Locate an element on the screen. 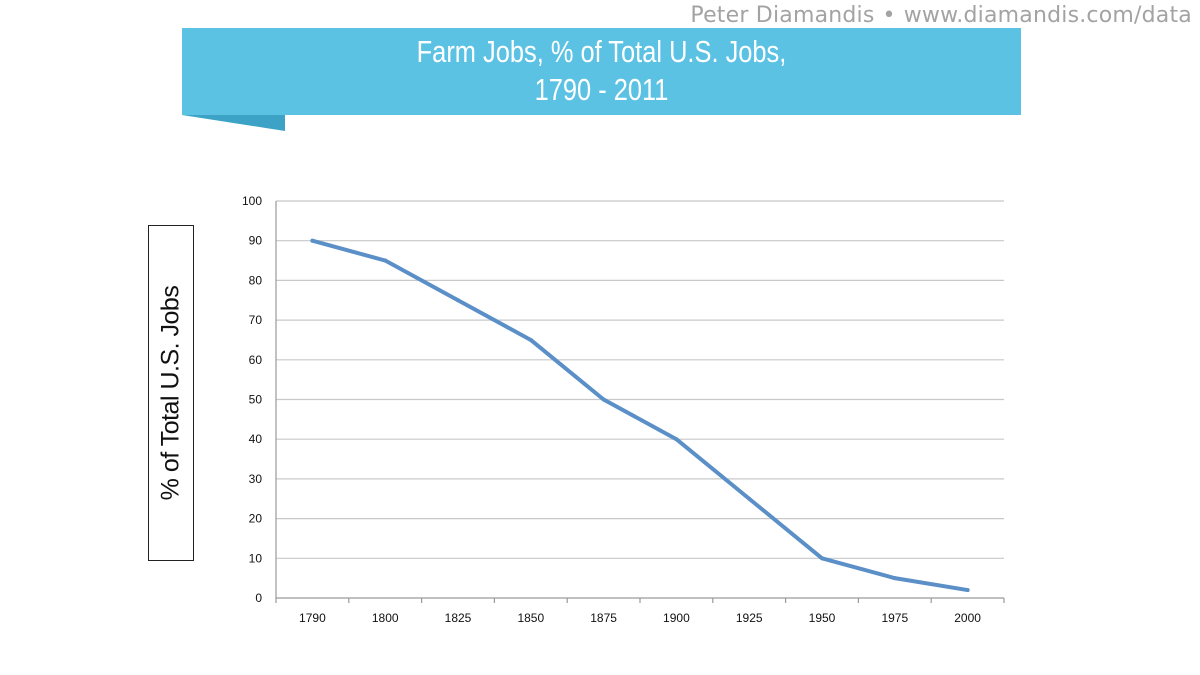 The image size is (1200, 675). x-tick-label: 1850 is located at coordinates (530, 618).